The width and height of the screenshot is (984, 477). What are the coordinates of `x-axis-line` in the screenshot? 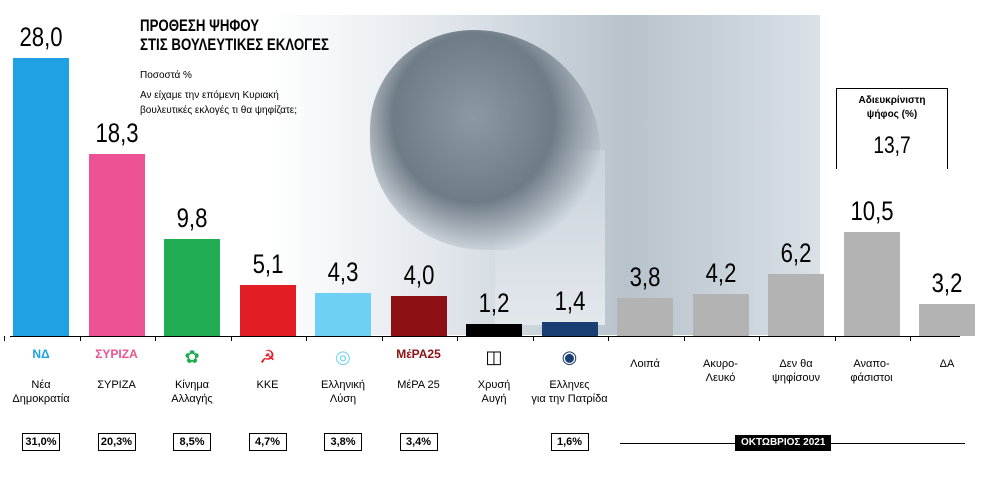 It's located at (485, 336).